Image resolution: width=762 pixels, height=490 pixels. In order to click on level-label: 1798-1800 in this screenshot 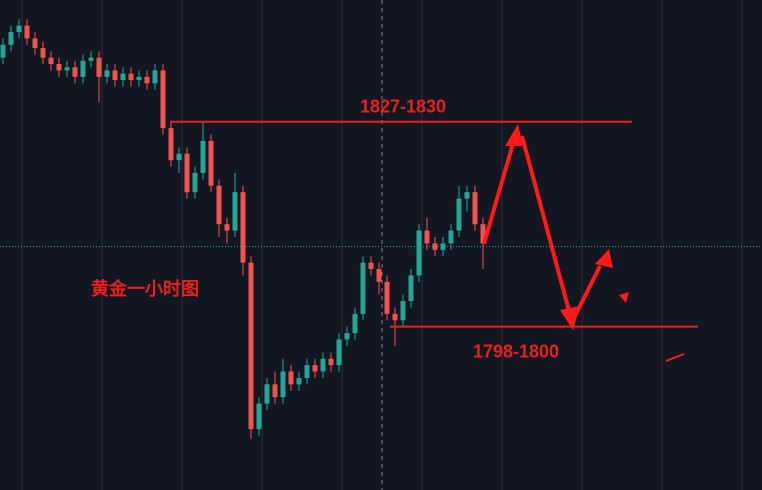, I will do `click(516, 351)`.